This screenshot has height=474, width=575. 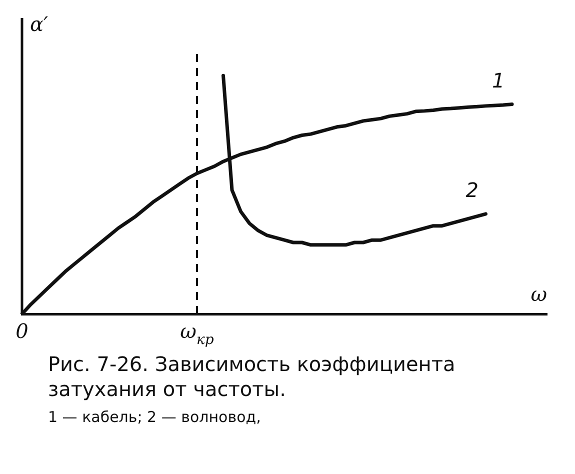 What do you see at coordinates (472, 190) in the screenshot?
I see `series-label: 2` at bounding box center [472, 190].